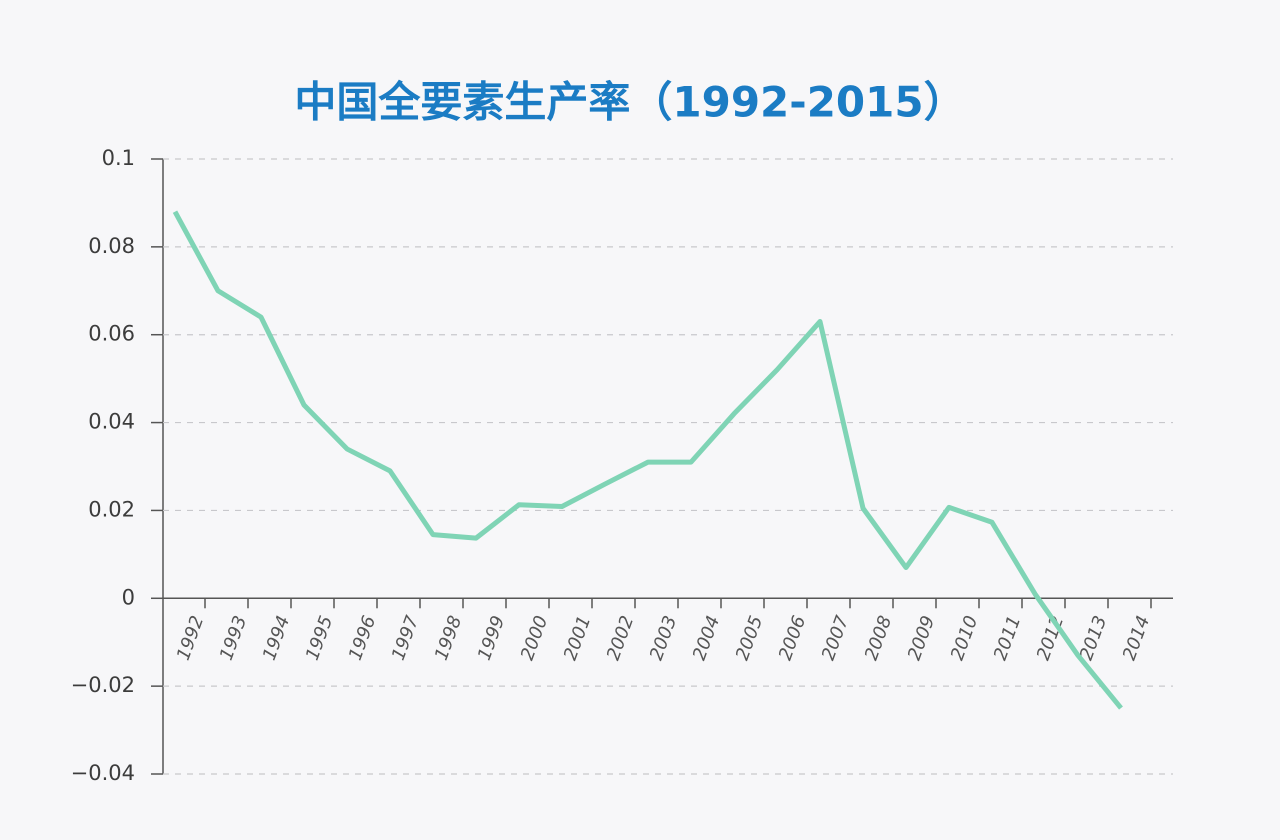  Describe the element at coordinates (118, 158) in the screenshot. I see `y-tick-label: 0.1` at that location.